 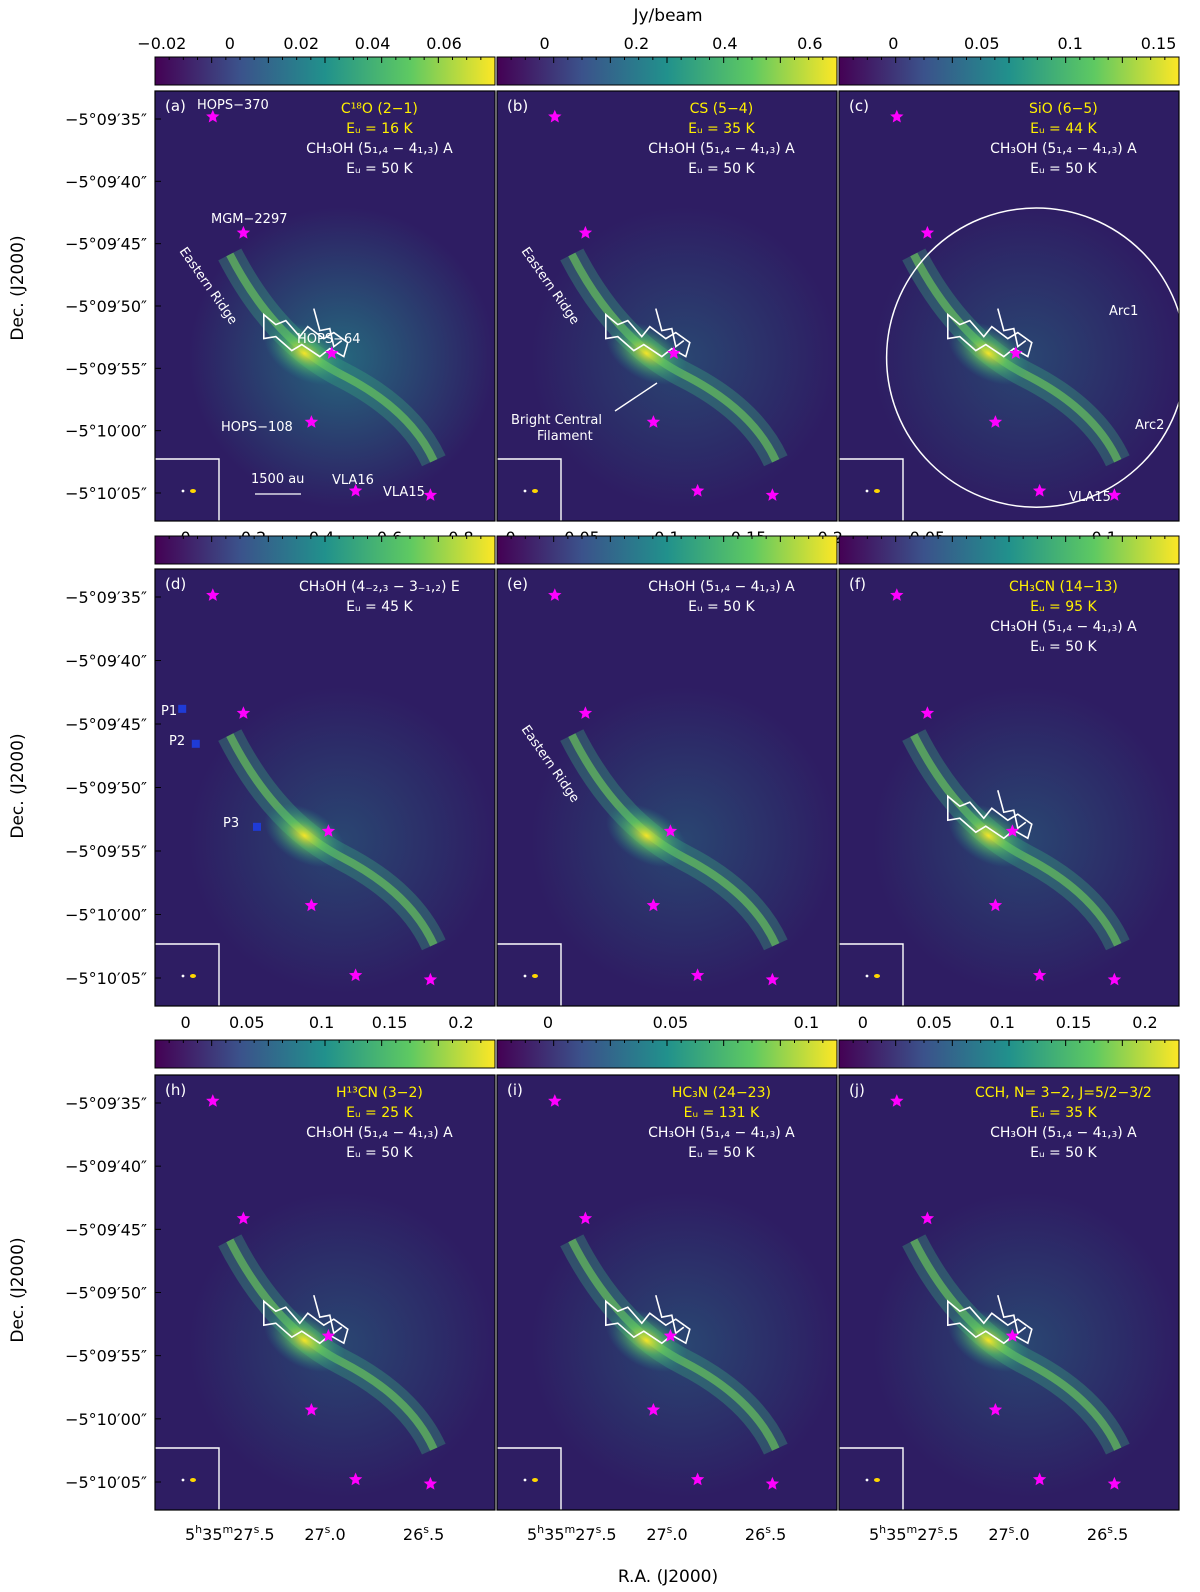 What do you see at coordinates (863, 1022) in the screenshot?
I see `x-tick-label: 0` at bounding box center [863, 1022].